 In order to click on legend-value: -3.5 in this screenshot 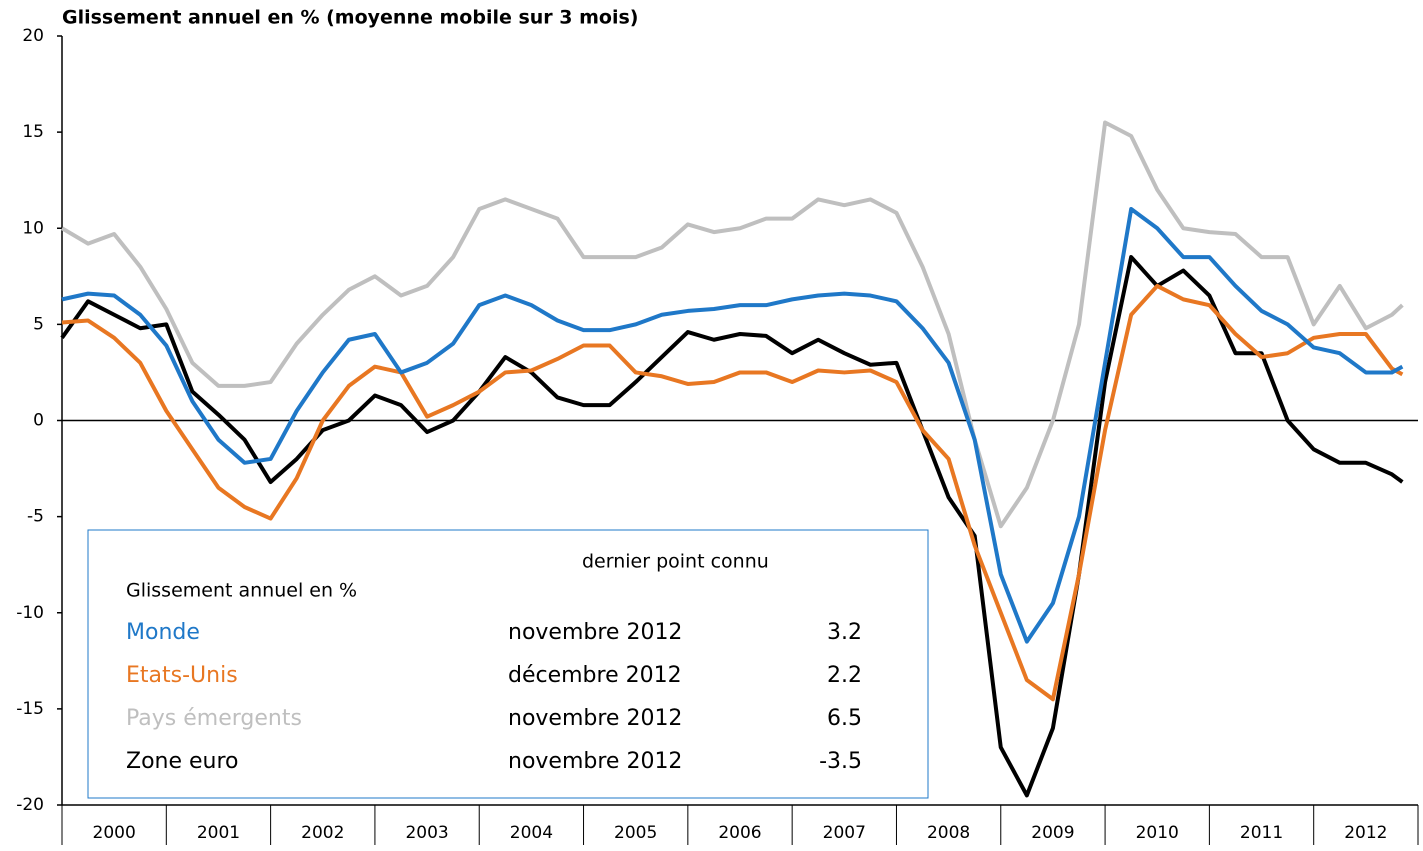, I will do `click(840, 761)`.